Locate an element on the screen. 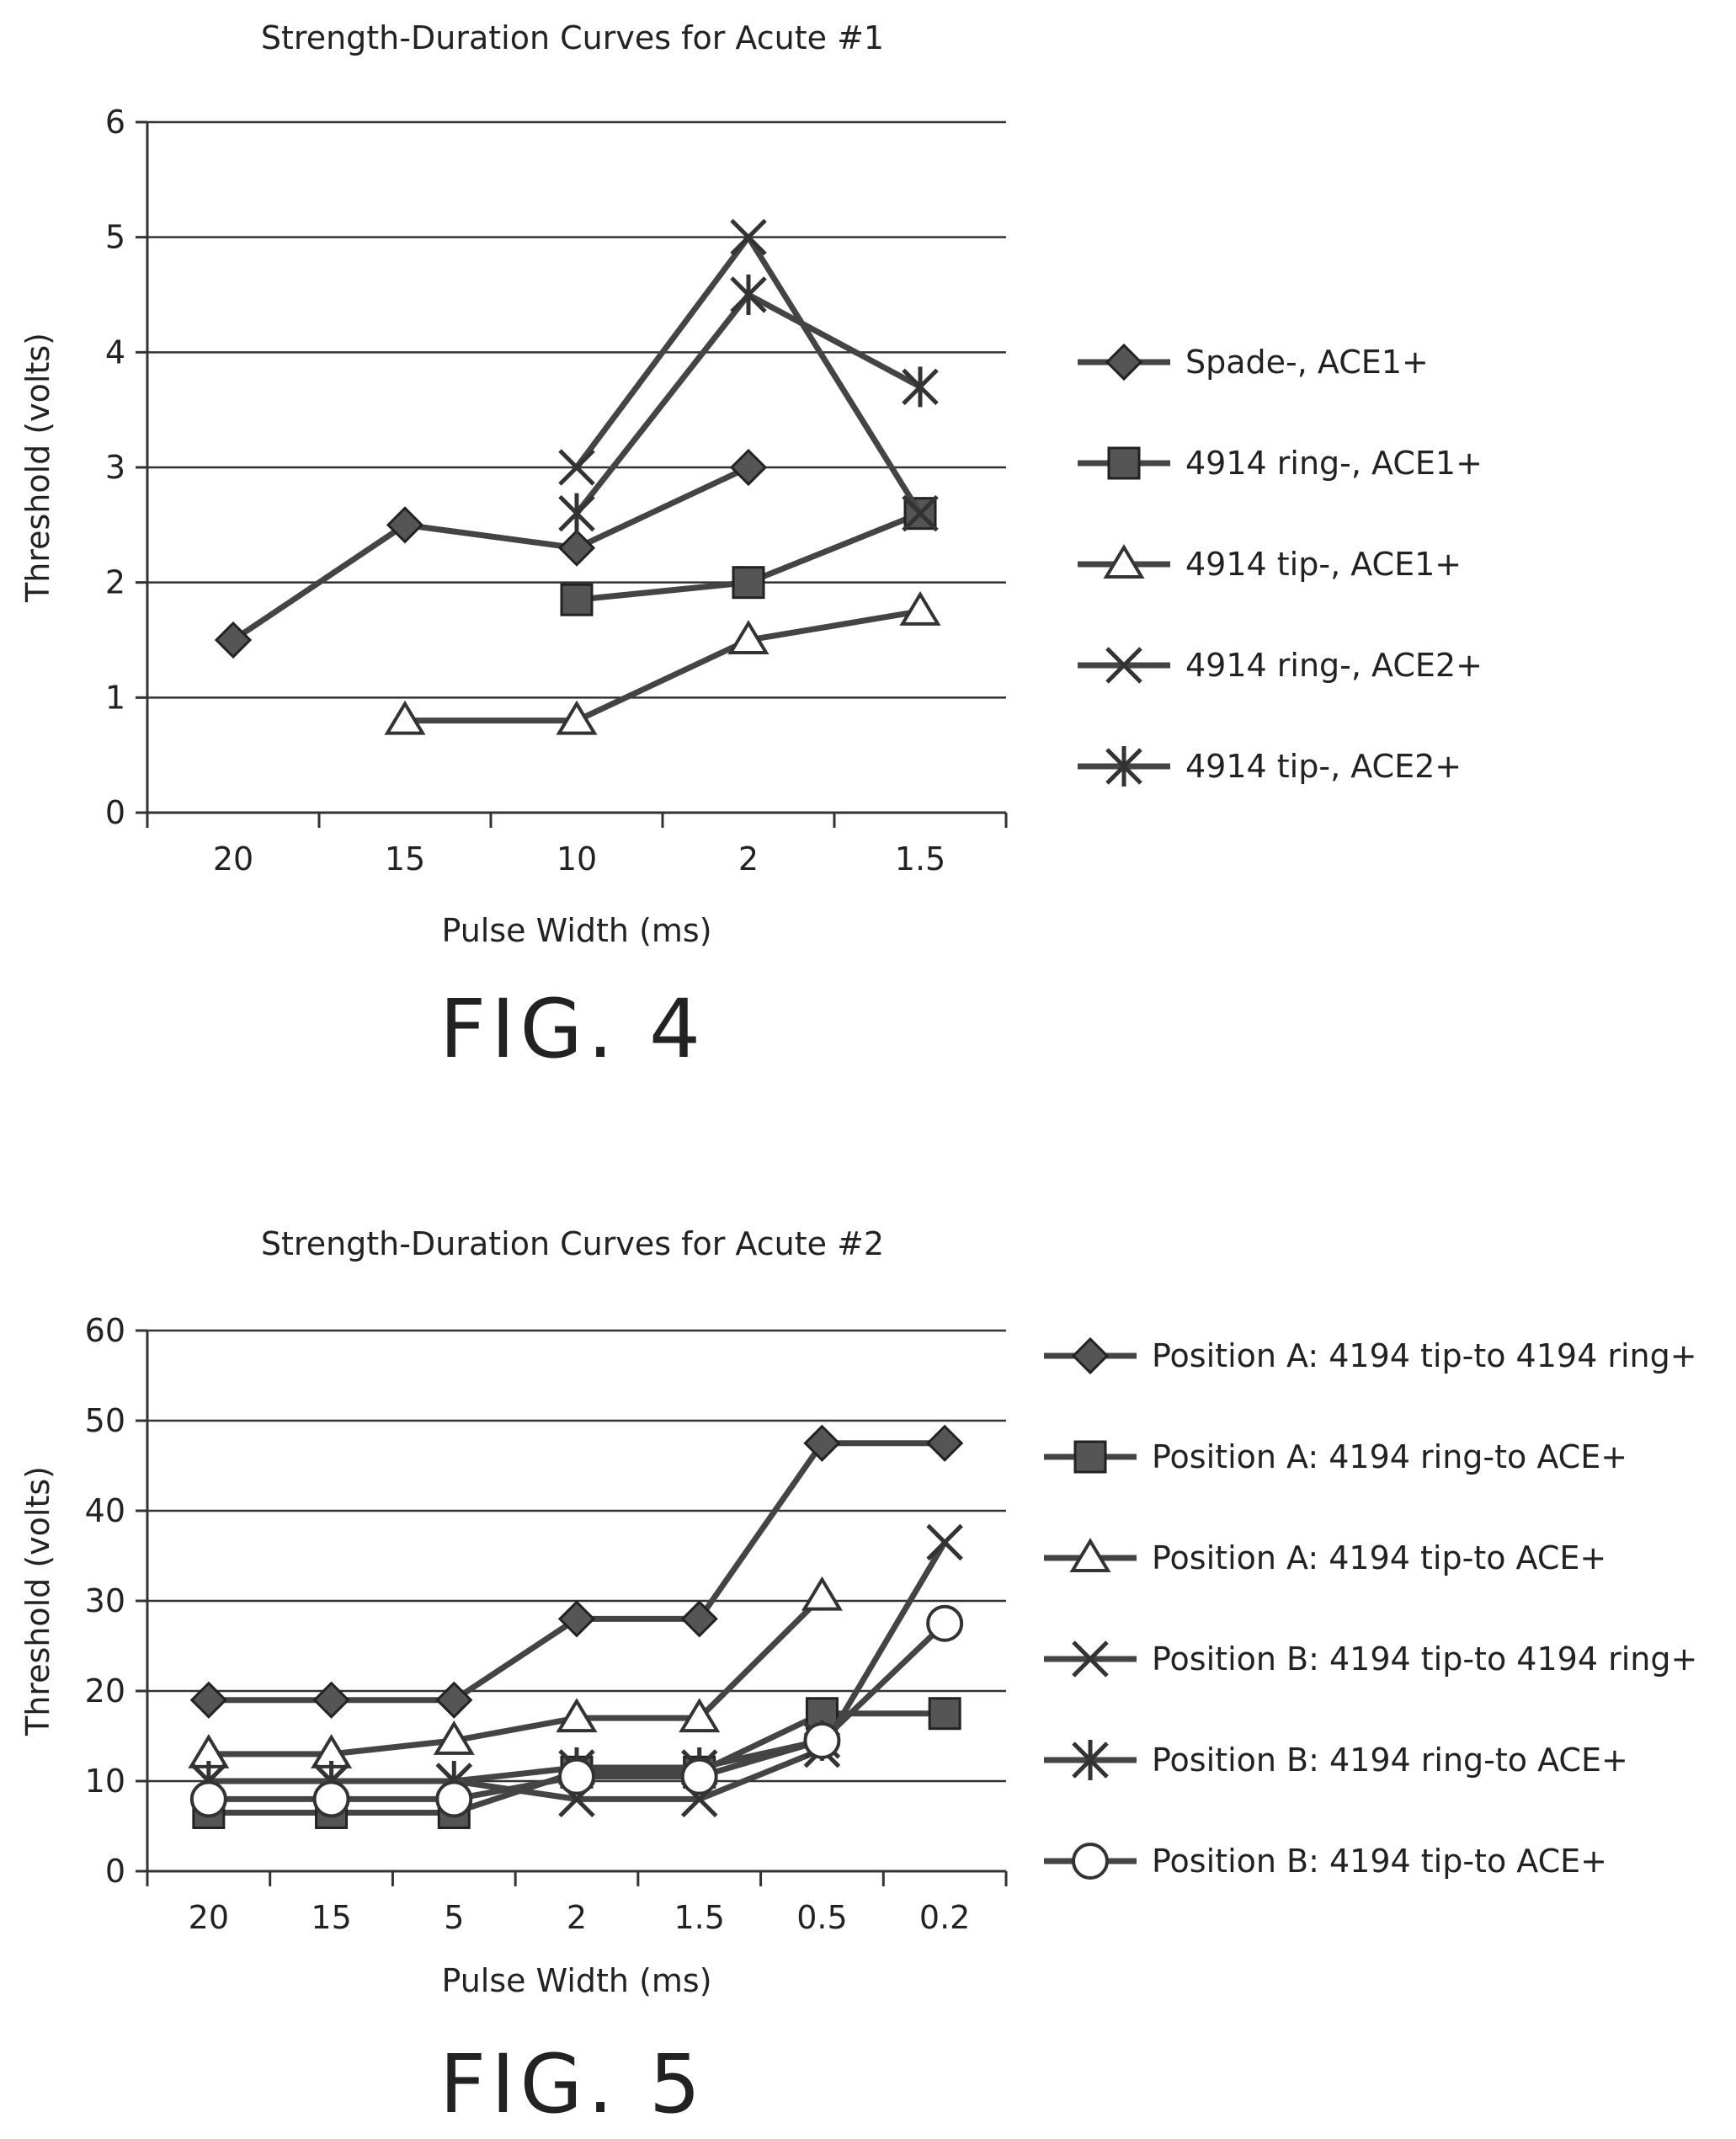  legend-item: Position B: 4194 tip-to 4194 ring+ is located at coordinates (1370, 1659).